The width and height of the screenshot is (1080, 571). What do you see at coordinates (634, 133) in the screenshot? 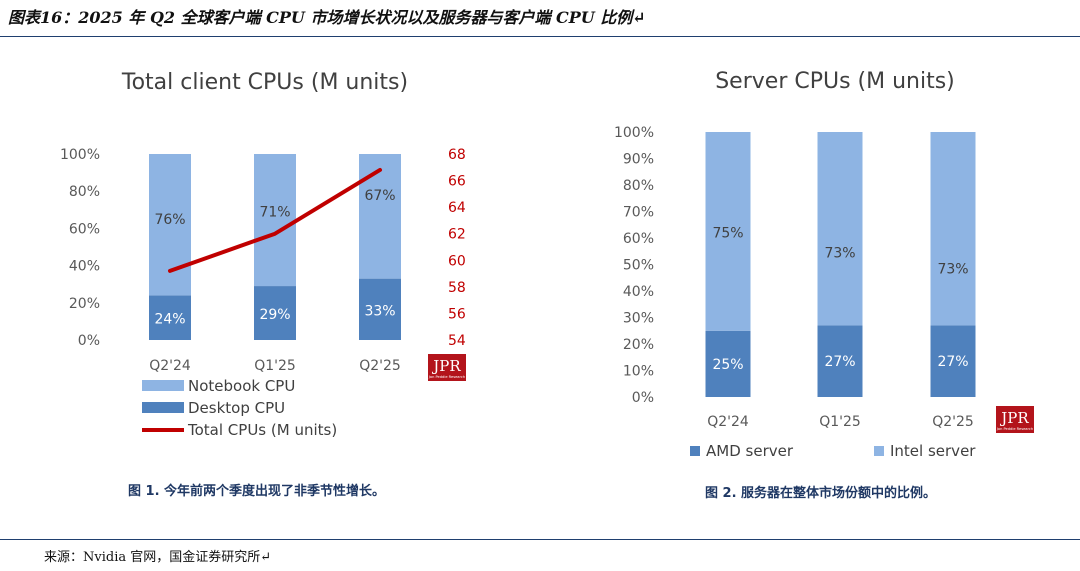
I see `chart2-ytick-label: 100%` at bounding box center [634, 133].